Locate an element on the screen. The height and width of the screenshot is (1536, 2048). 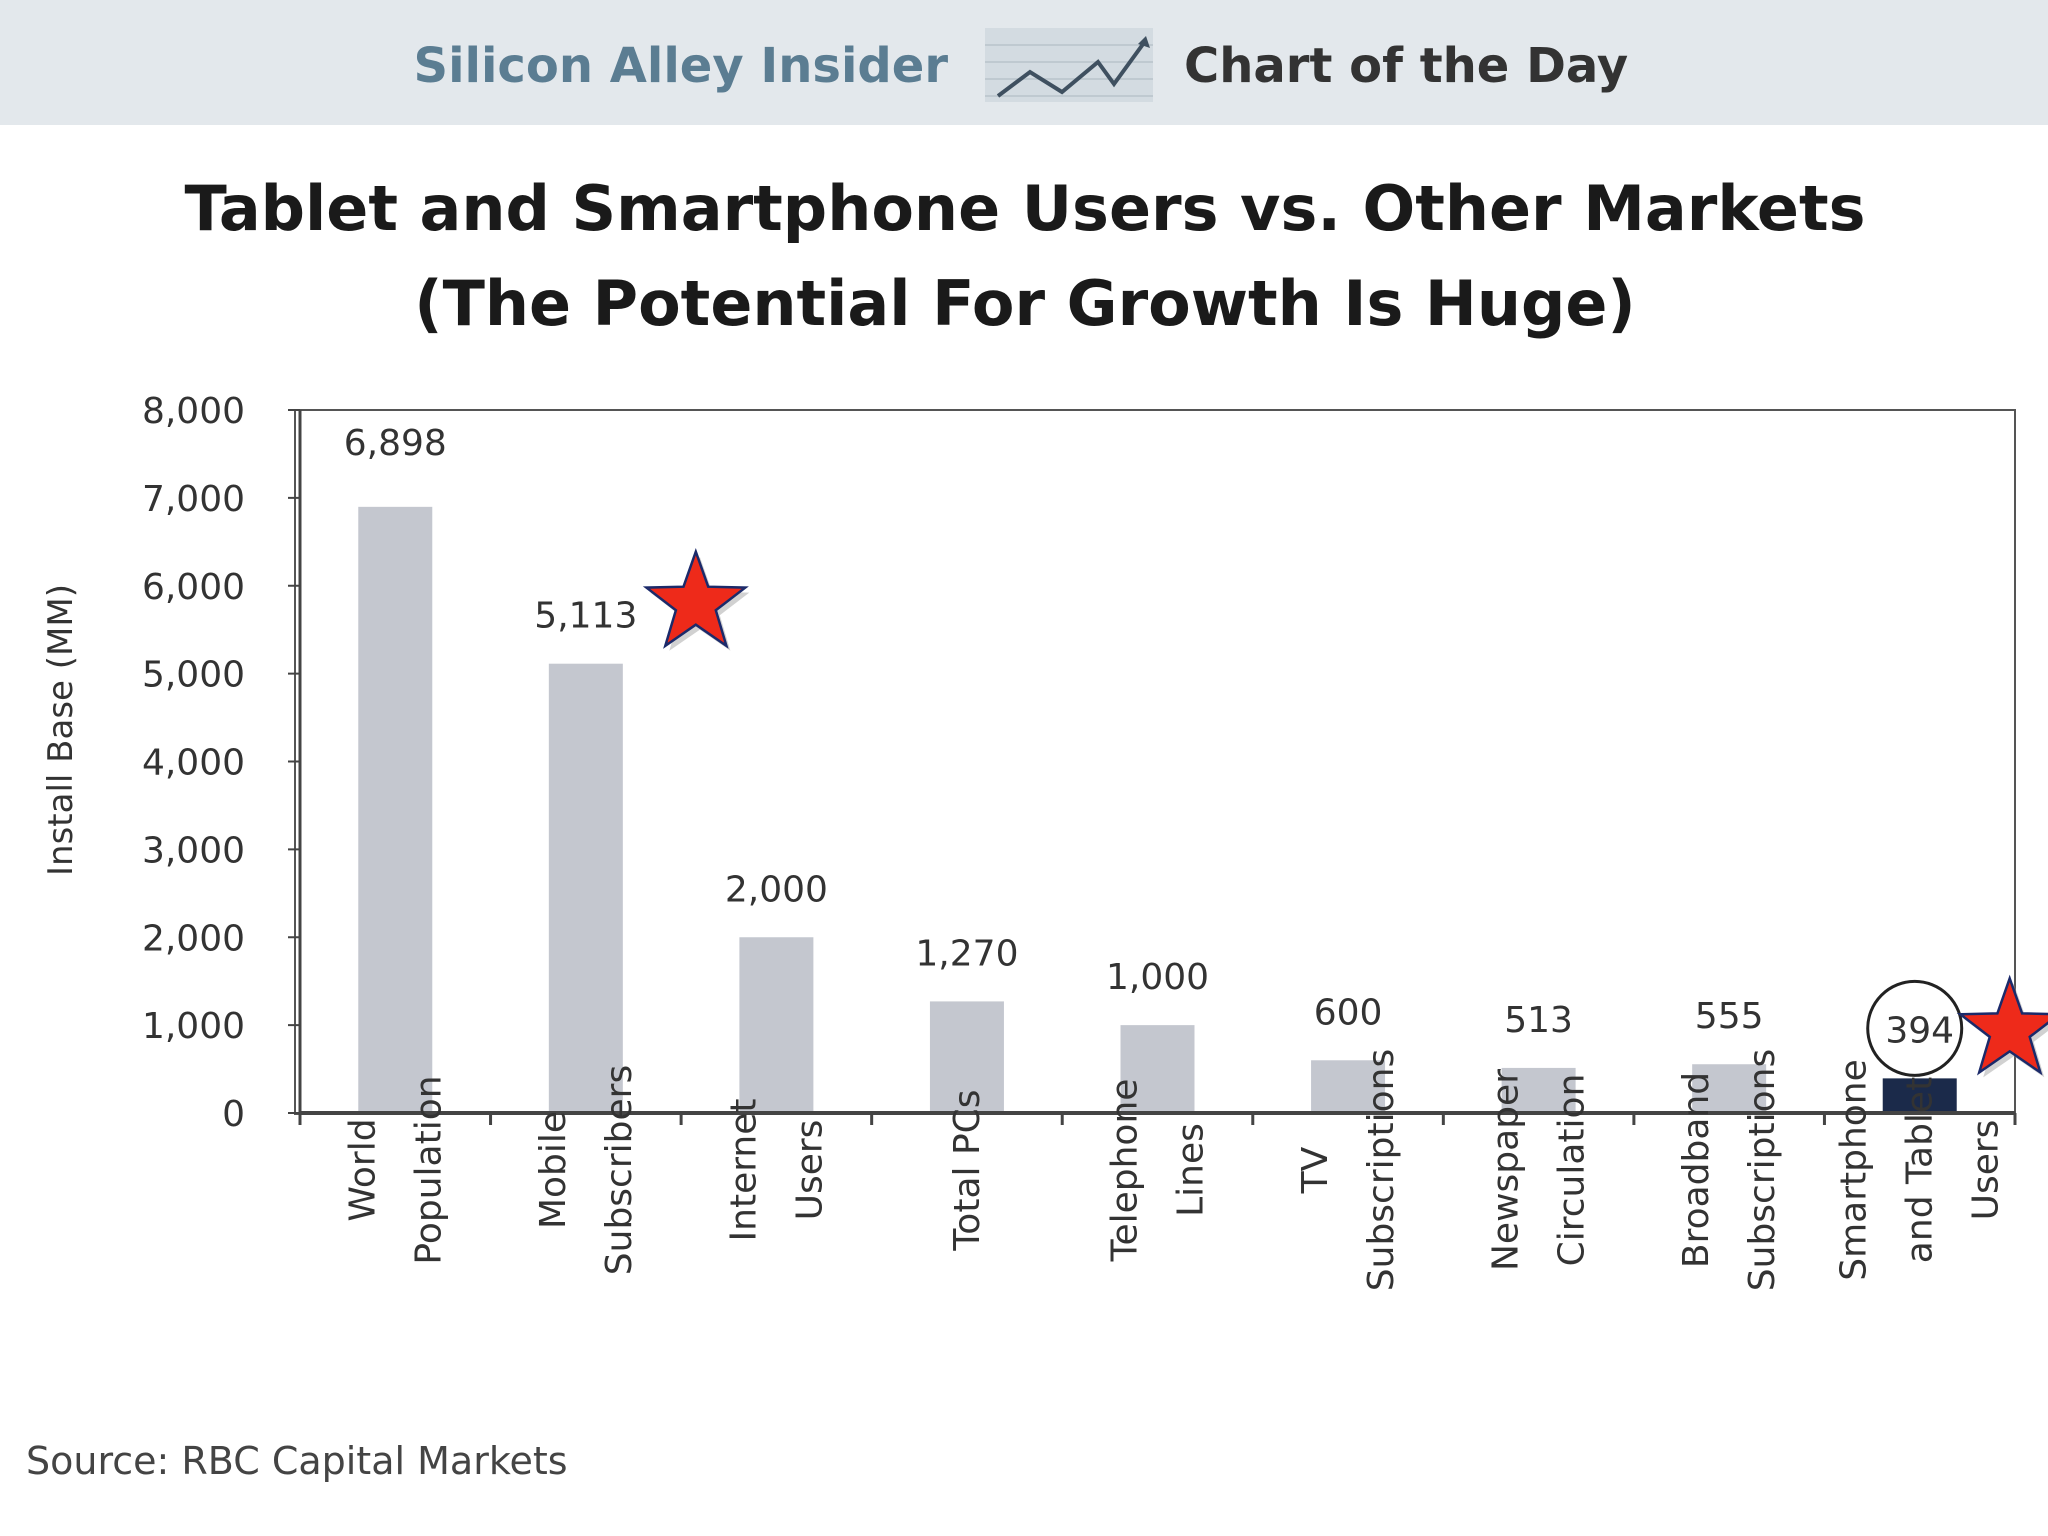
x-axis is located at coordinates (1157, 1118).